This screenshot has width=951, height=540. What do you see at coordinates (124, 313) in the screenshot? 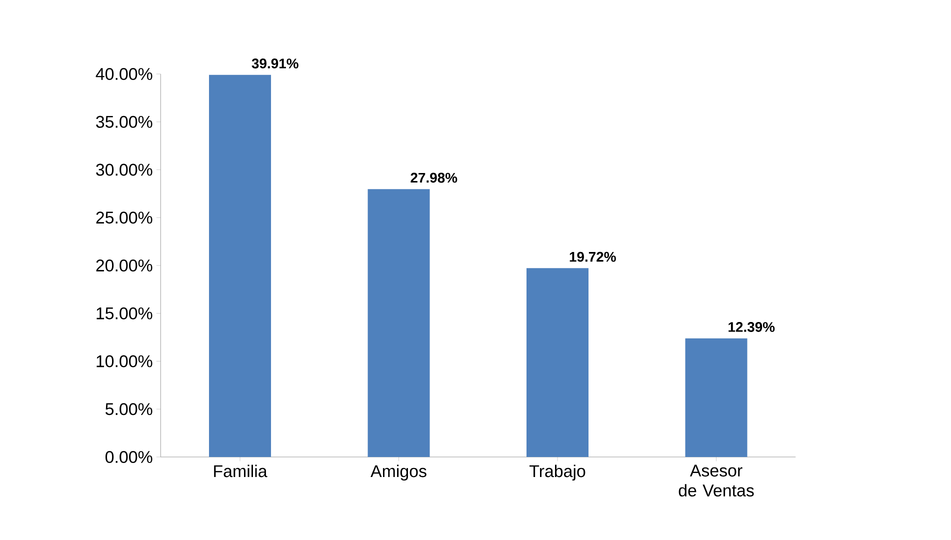
I see `y-tick-label: 15.00%` at bounding box center [124, 313].